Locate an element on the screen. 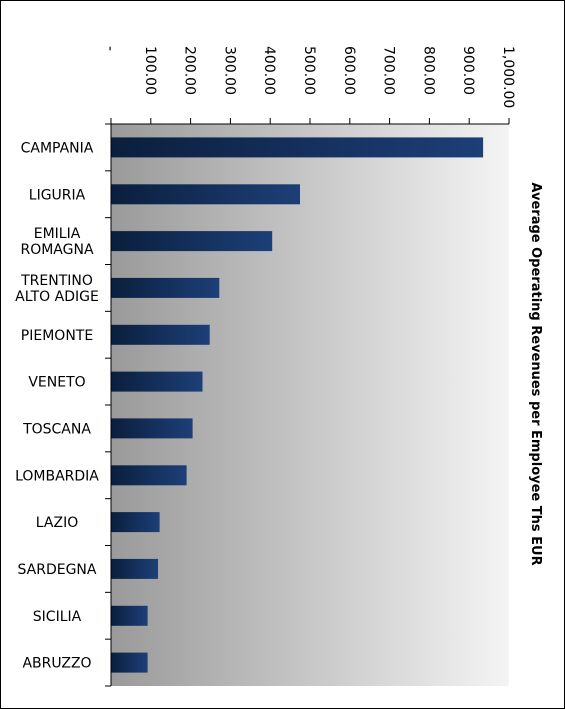 The height and width of the screenshot is (709, 565). value-tick-label: 500.00 is located at coordinates (309, 70).